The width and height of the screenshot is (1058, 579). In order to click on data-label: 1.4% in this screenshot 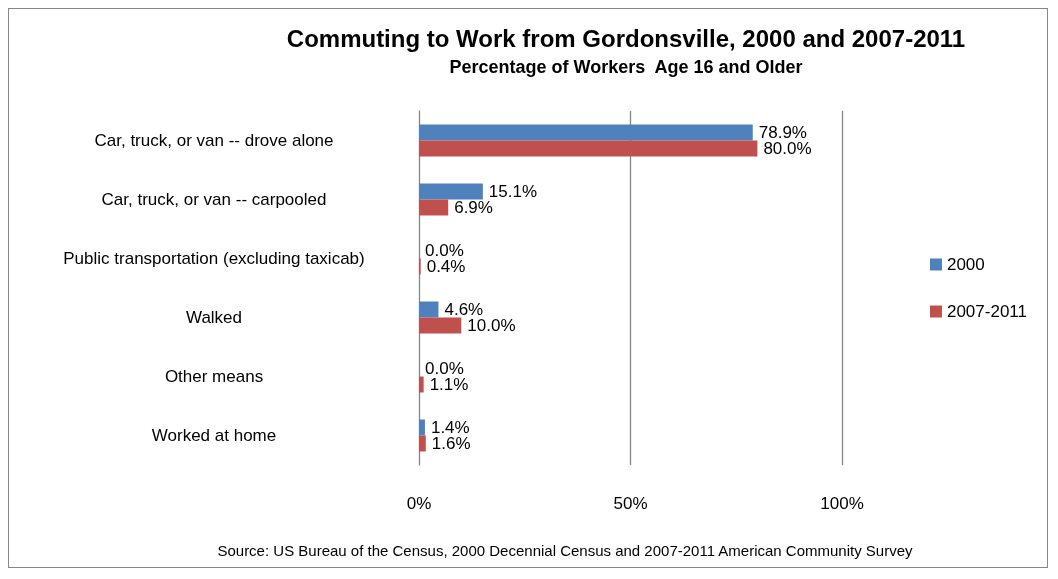, I will do `click(450, 427)`.